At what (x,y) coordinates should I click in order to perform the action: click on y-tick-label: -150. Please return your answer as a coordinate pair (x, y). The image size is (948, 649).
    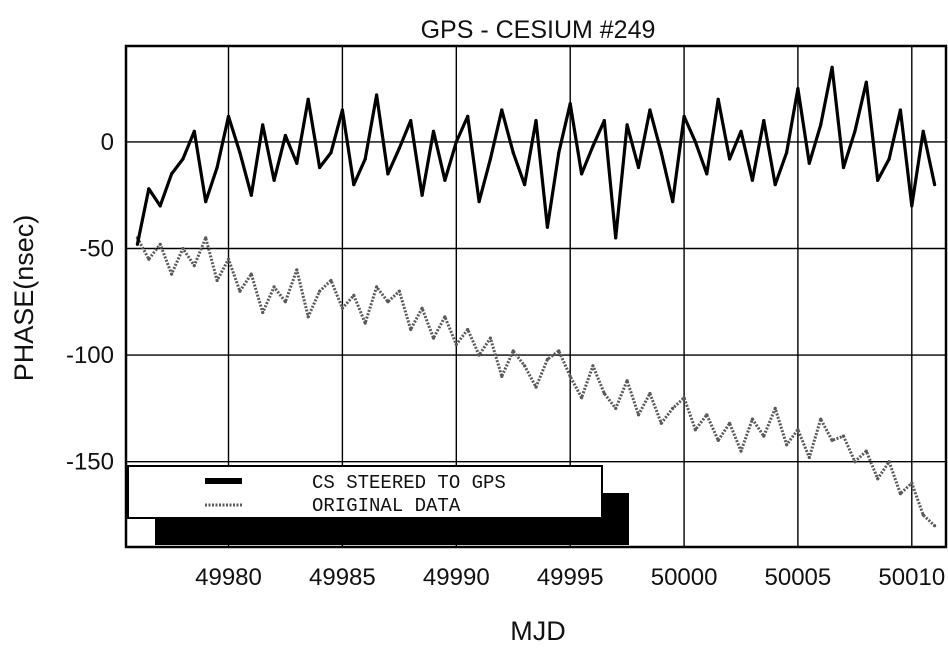
    Looking at the image, I should click on (90, 462).